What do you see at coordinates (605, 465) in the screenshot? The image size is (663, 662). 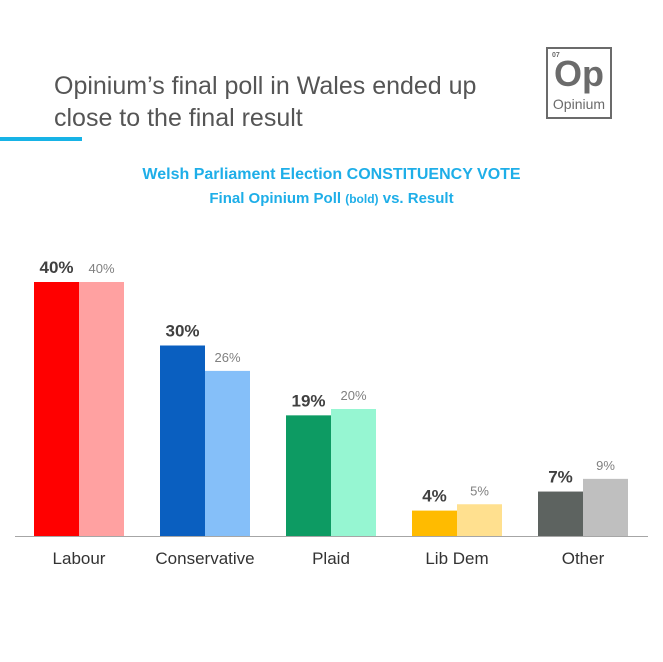 I see `data-label-other-series-2: 9%` at bounding box center [605, 465].